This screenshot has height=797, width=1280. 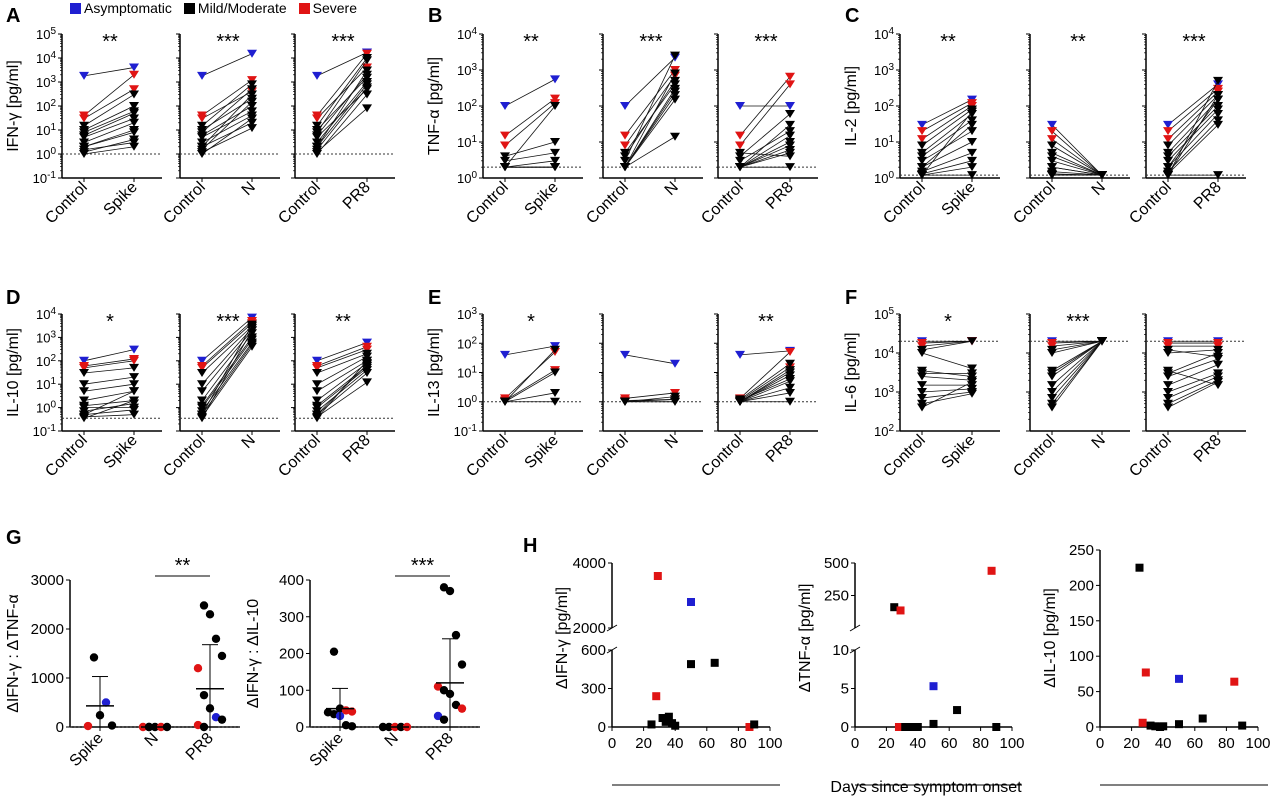 I want to click on y-tick-label: 100, so click(x=291, y=690).